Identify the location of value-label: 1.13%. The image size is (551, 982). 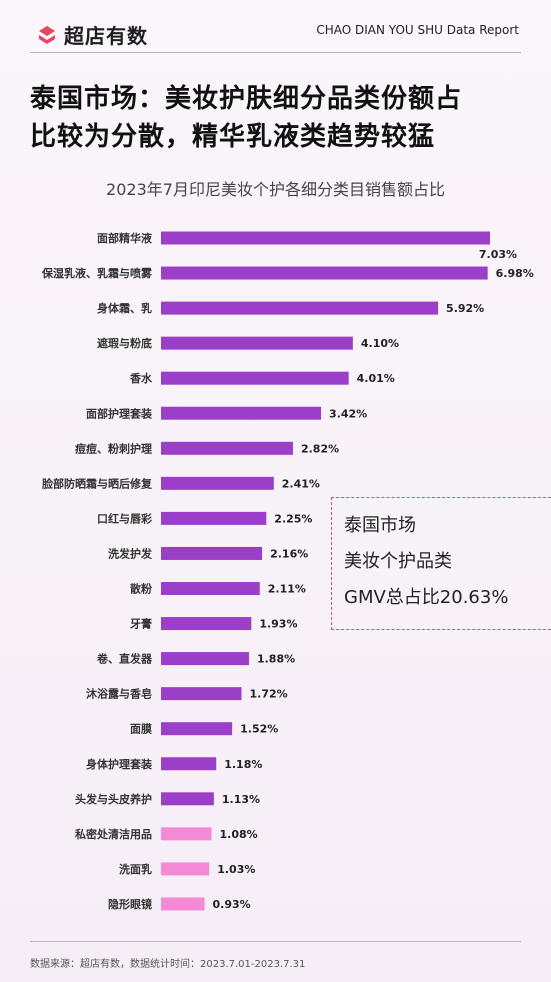
(241, 799).